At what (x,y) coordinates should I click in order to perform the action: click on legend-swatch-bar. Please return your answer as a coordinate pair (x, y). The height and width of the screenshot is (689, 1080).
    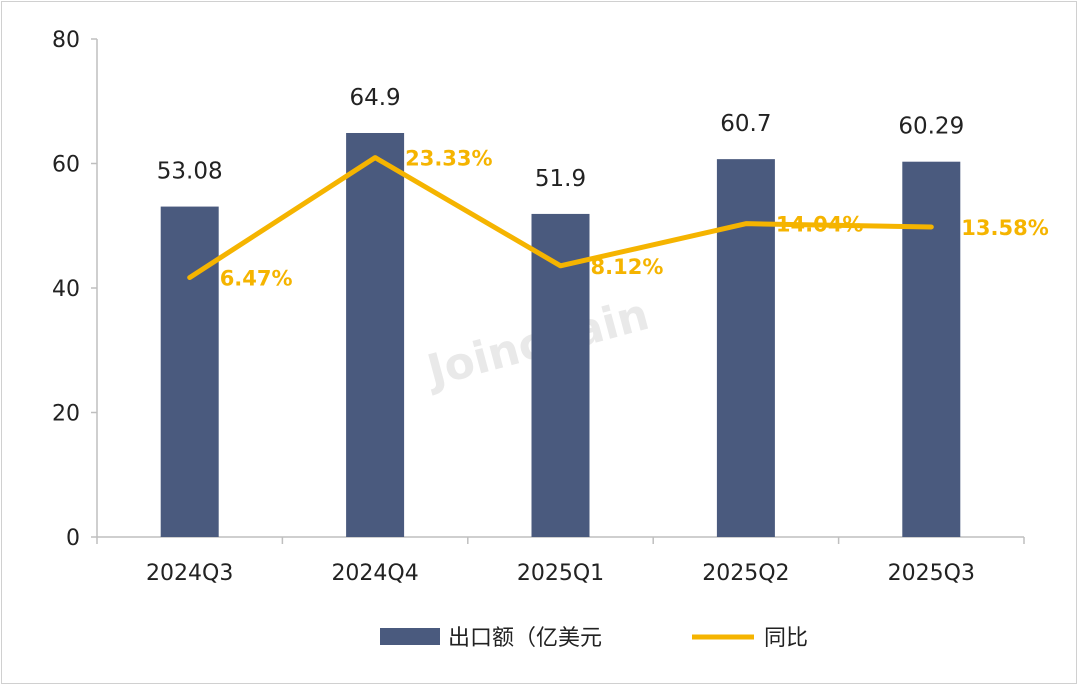
    Looking at the image, I should click on (410, 636).